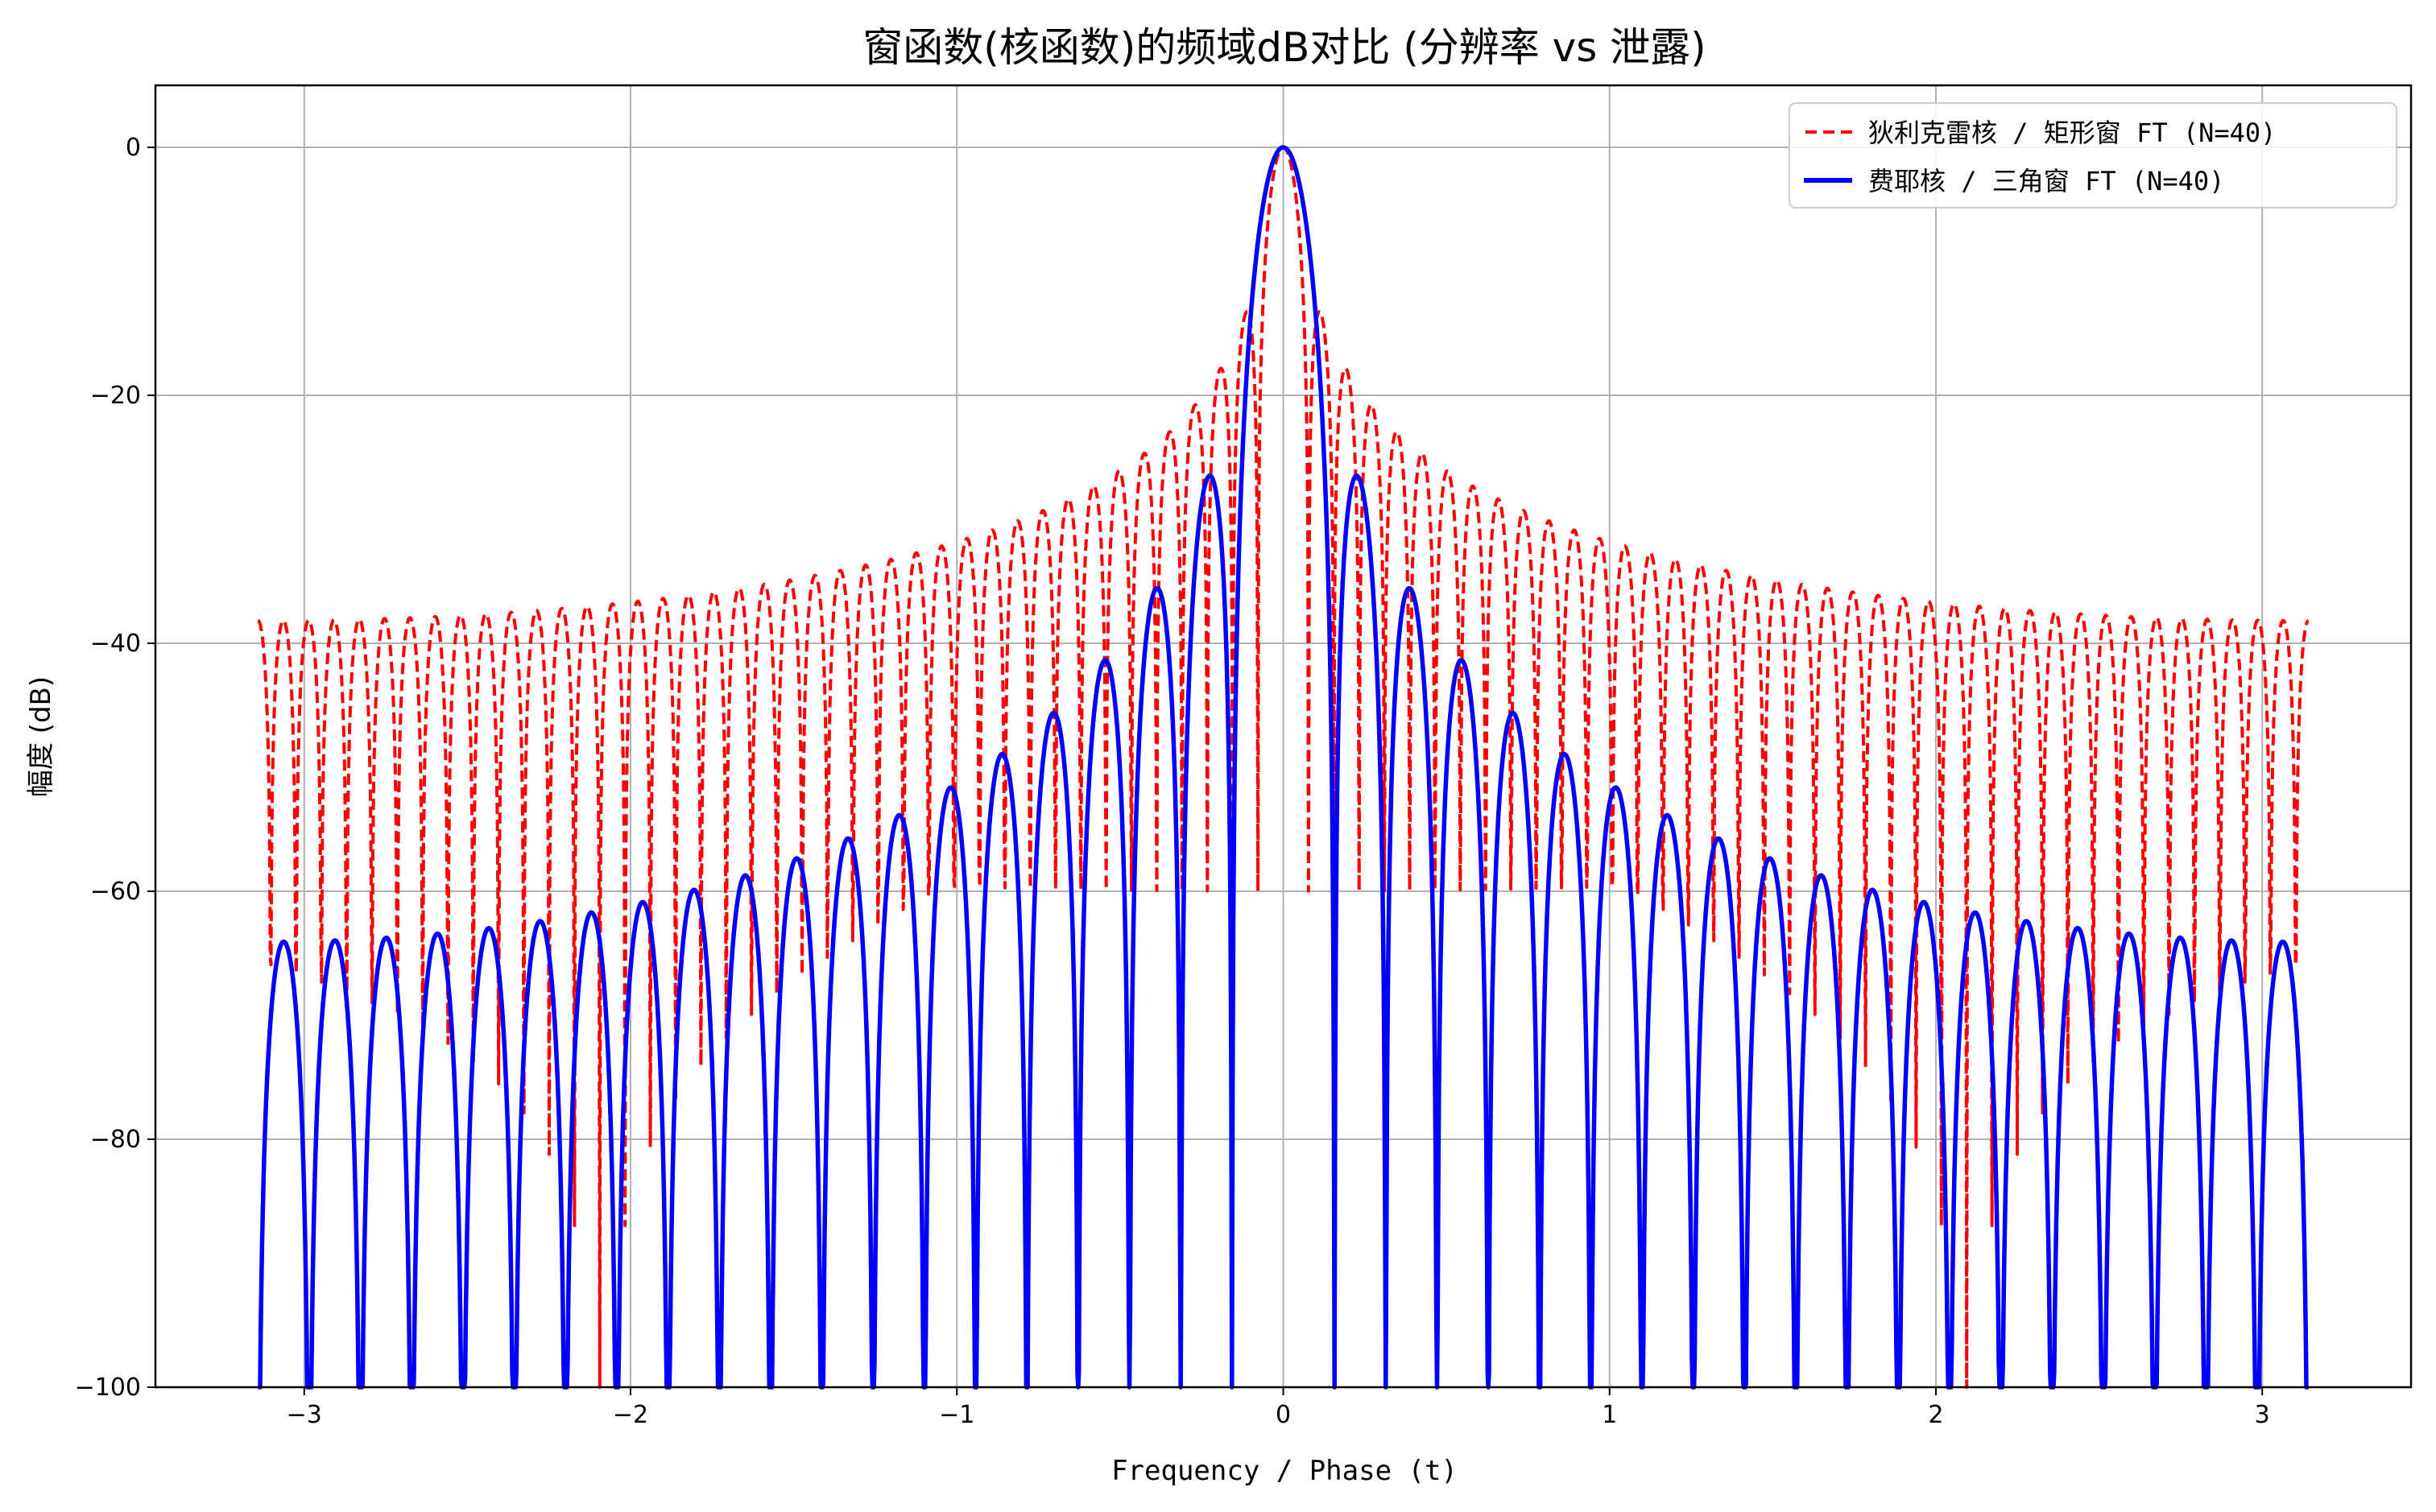 The height and width of the screenshot is (1512, 2436). What do you see at coordinates (115, 396) in the screenshot?
I see `y-tick-label: −20` at bounding box center [115, 396].